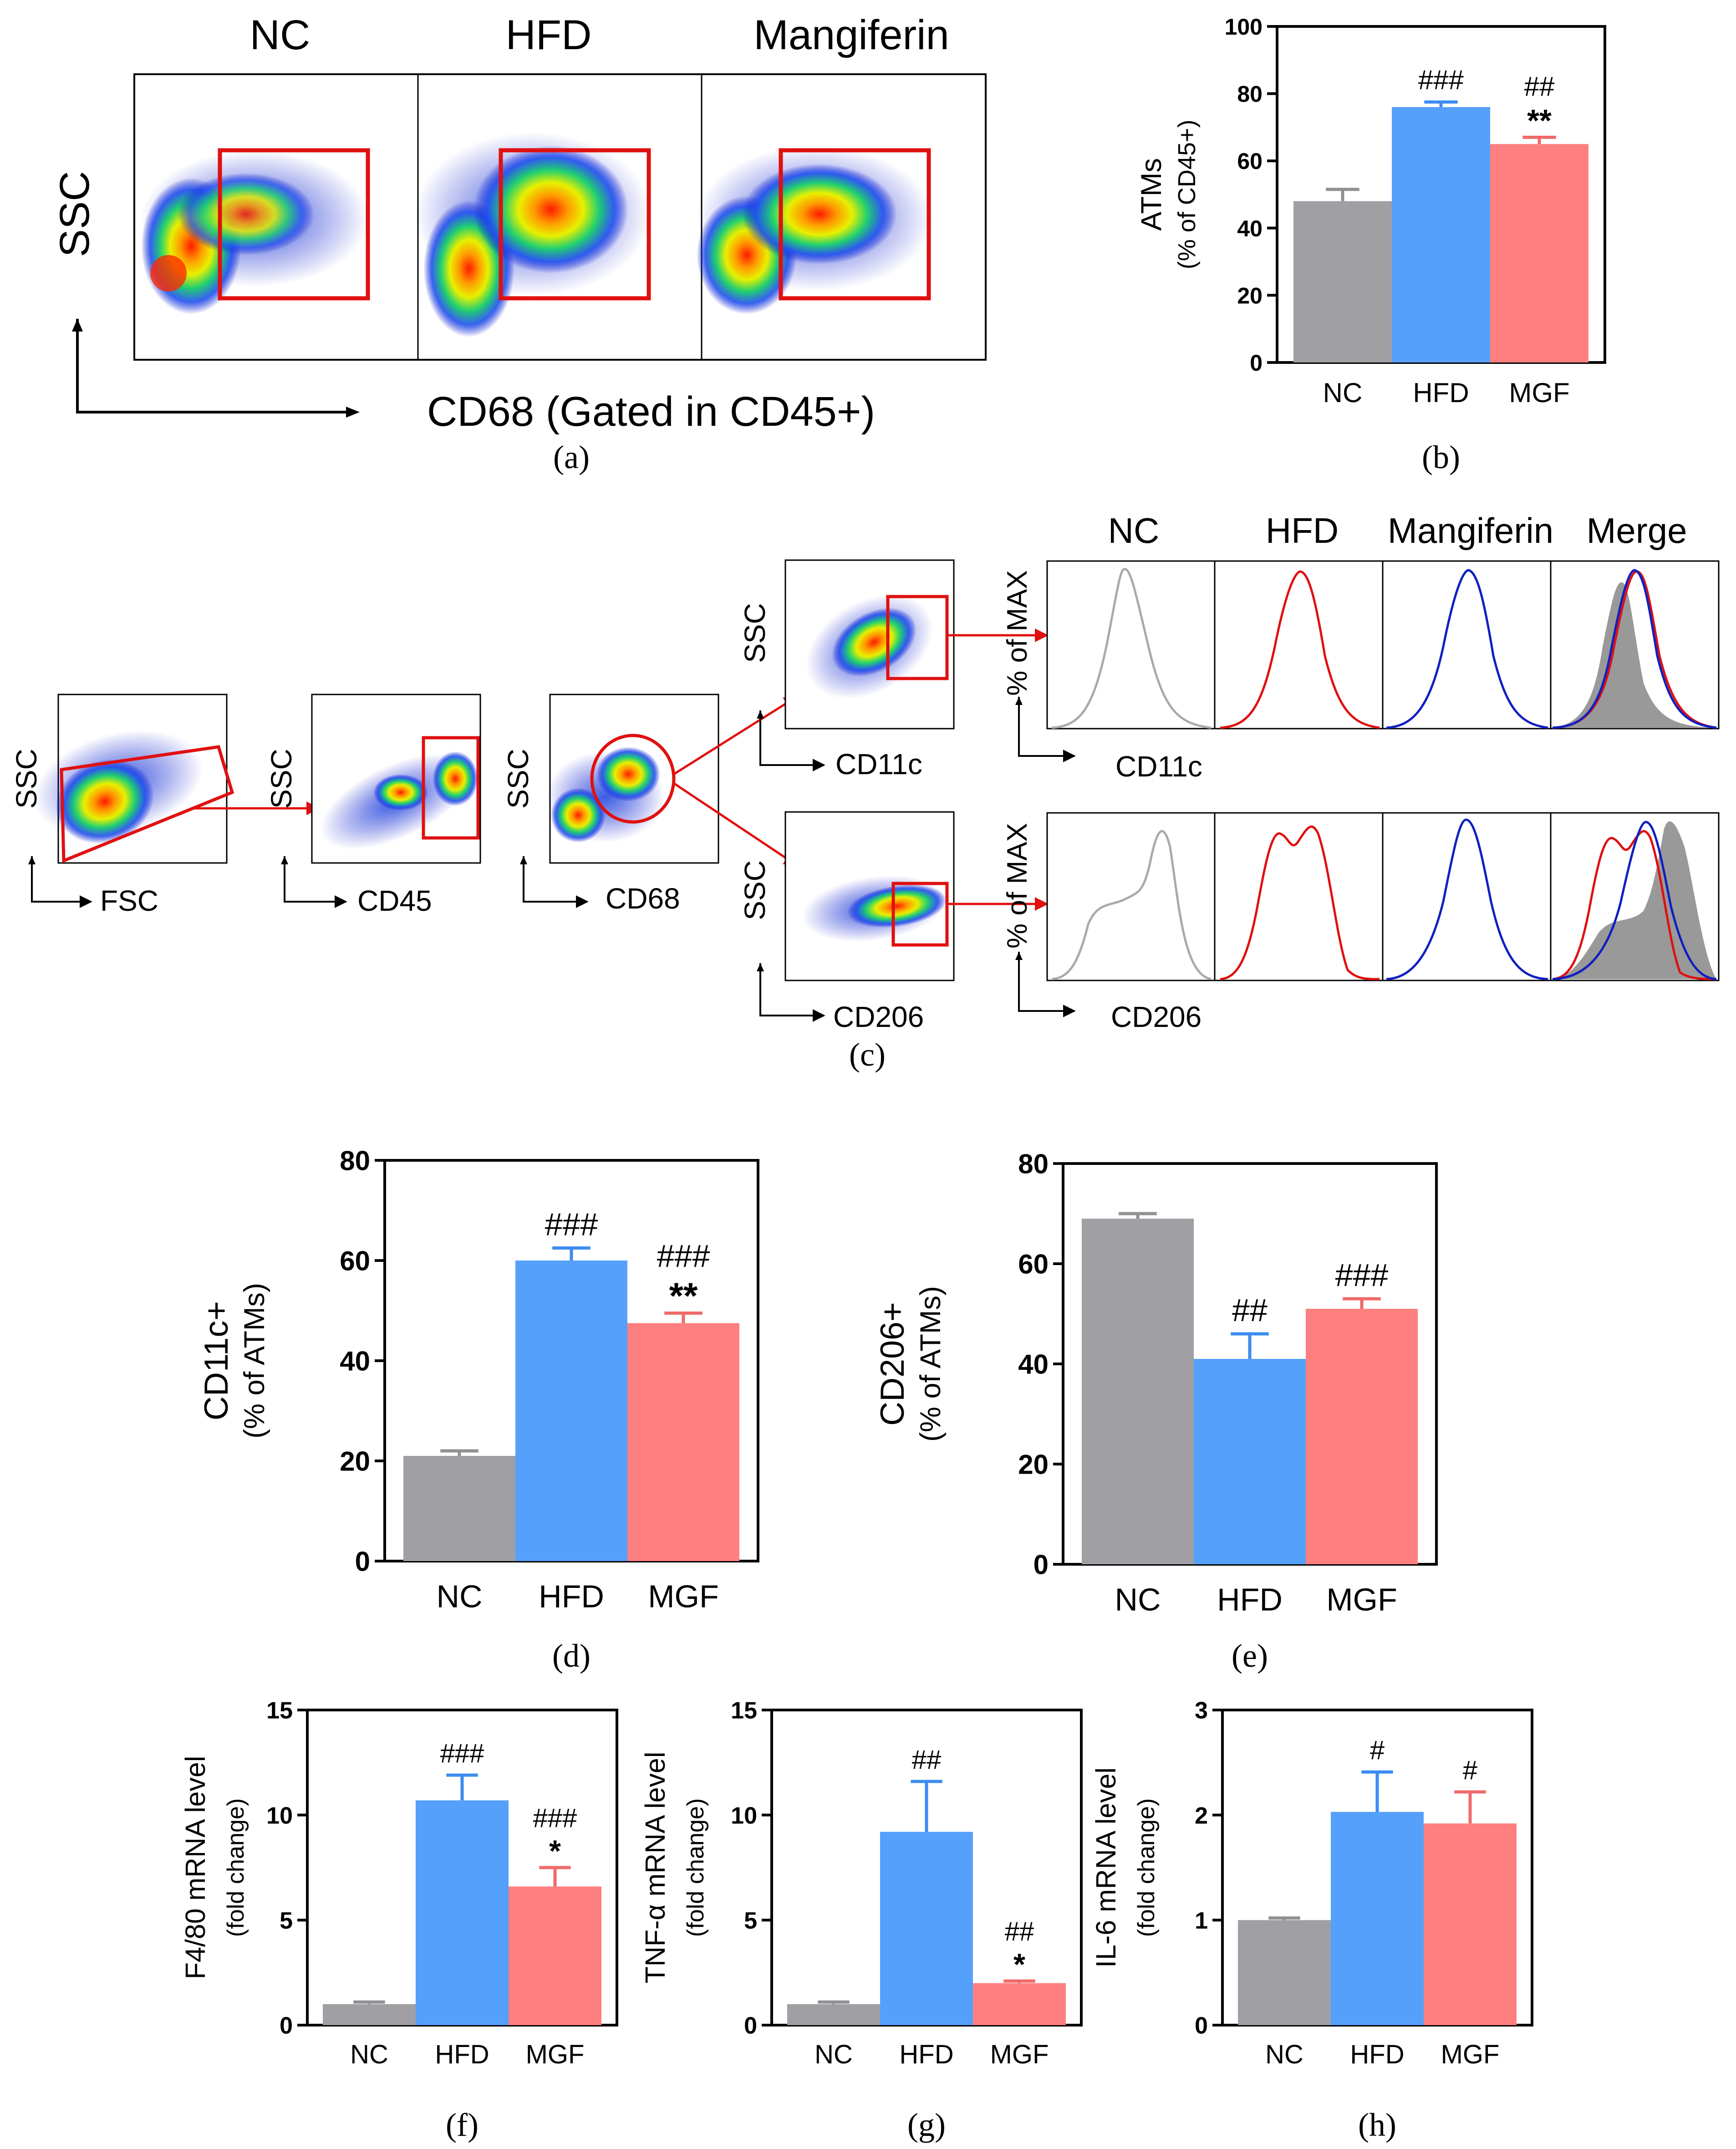 The image size is (1736, 2149). What do you see at coordinates (1201, 1921) in the screenshot?
I see `y-tick-label-h-1: 1` at bounding box center [1201, 1921].